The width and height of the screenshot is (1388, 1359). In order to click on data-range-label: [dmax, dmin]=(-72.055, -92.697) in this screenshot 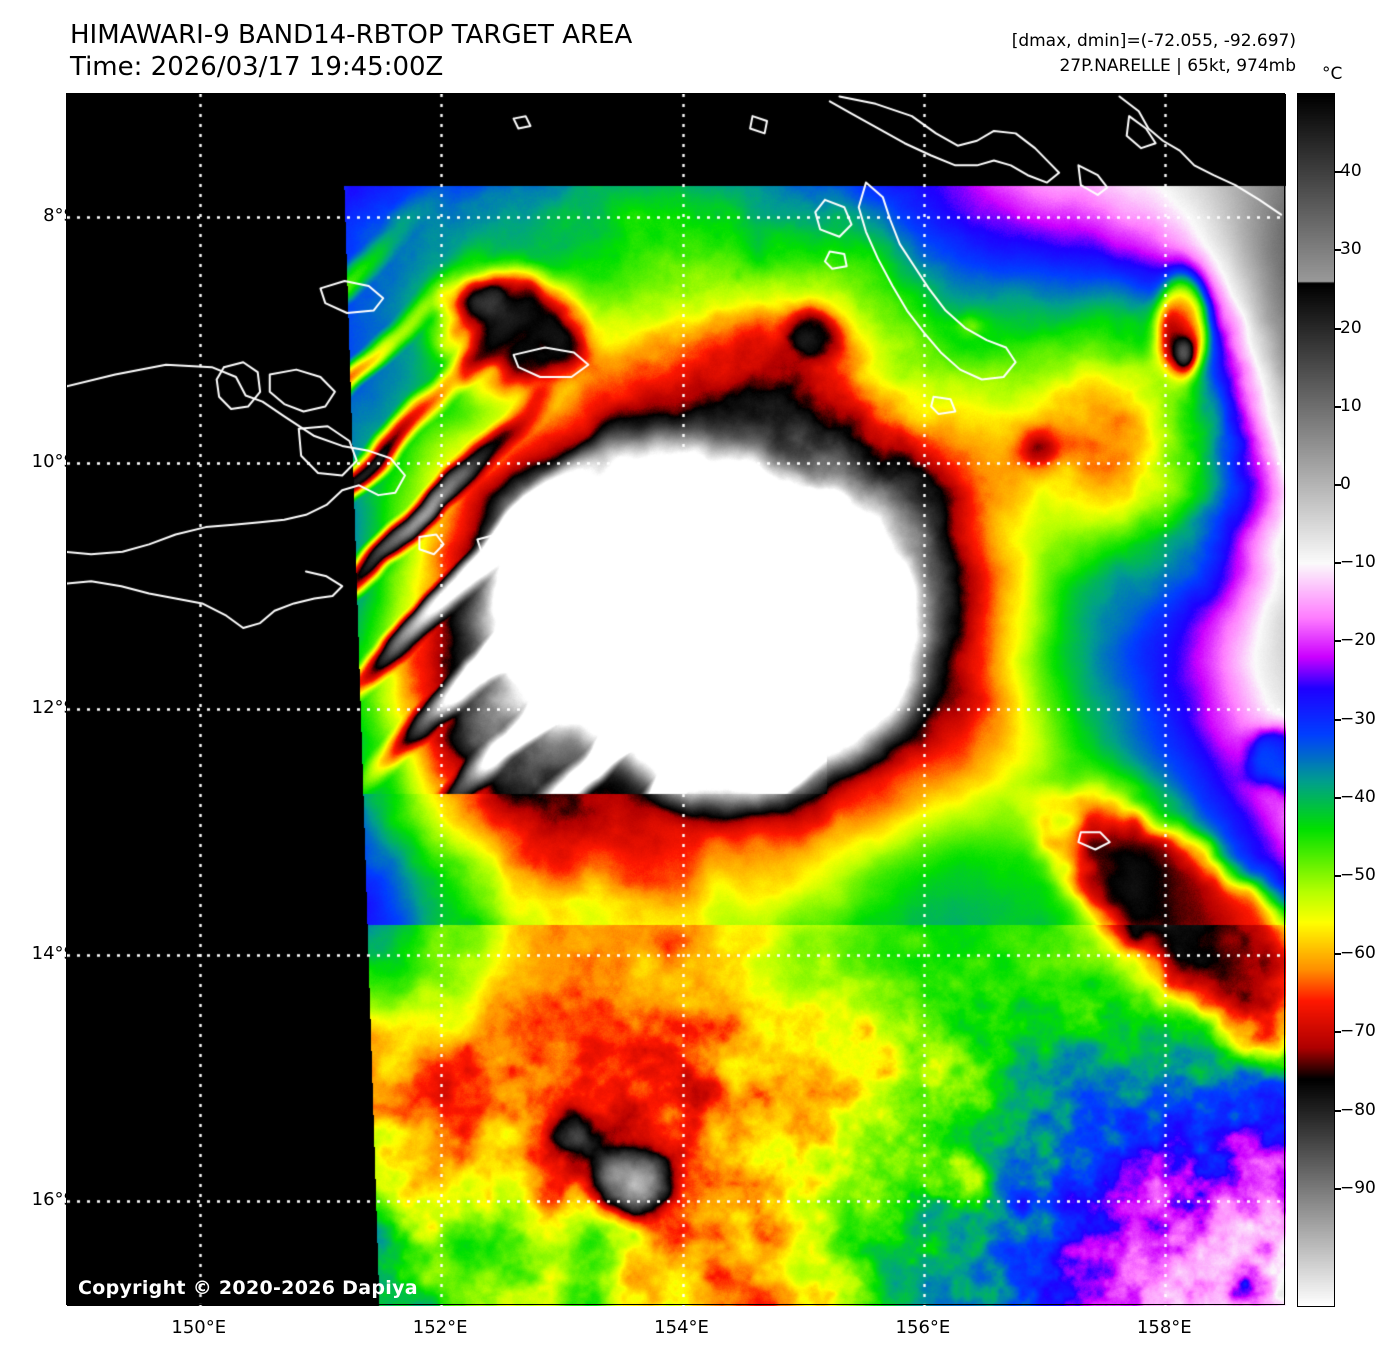, I will do `click(1153, 41)`.